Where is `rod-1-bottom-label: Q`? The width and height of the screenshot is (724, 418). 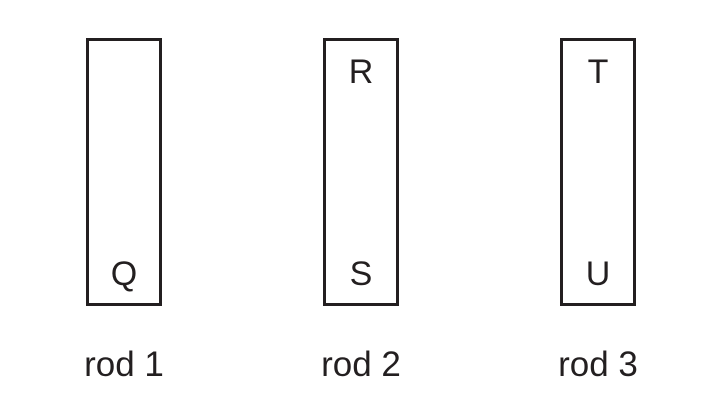
rod-1-bottom-label: Q is located at coordinates (124, 274).